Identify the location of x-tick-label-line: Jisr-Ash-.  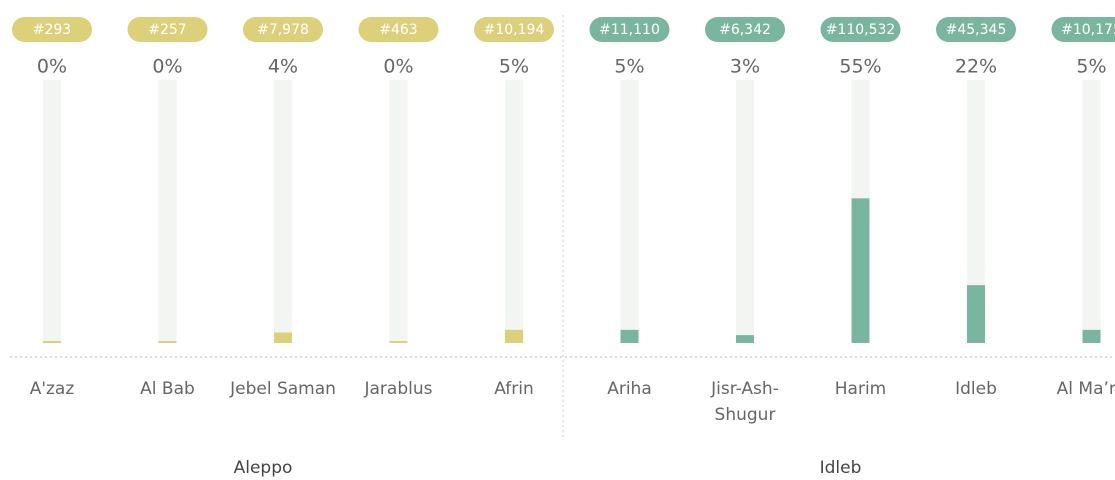
(744, 389).